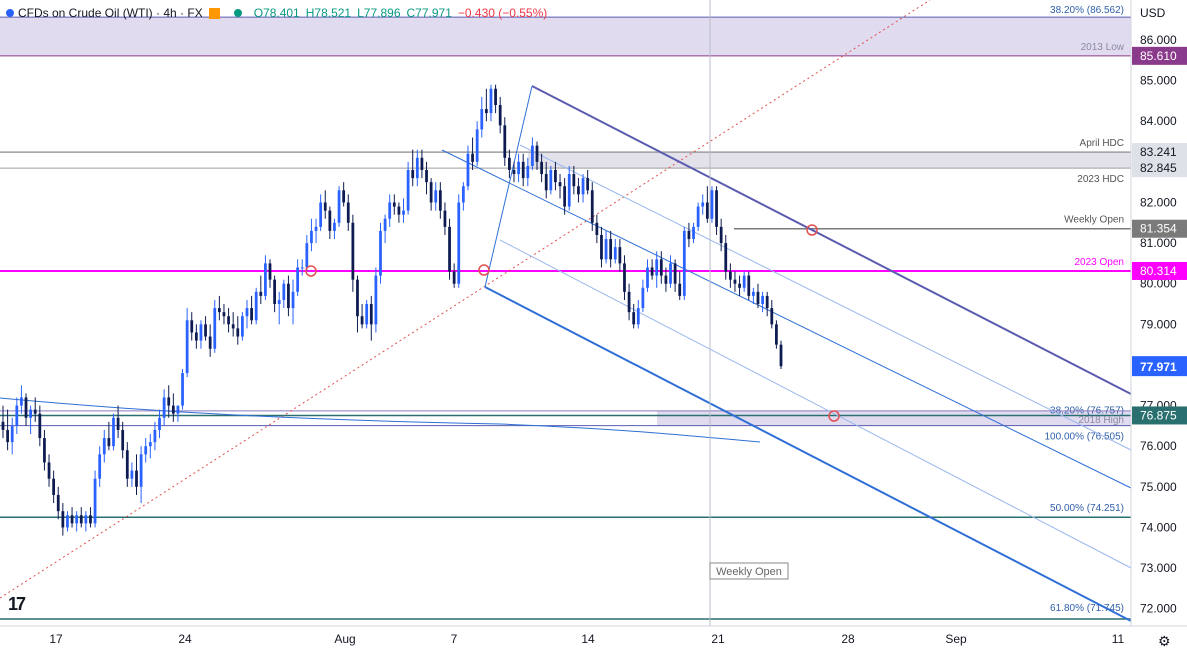 Image resolution: width=1187 pixels, height=651 pixels. What do you see at coordinates (1164, 641) in the screenshot?
I see `settings-gear-icon: ⚙` at bounding box center [1164, 641].